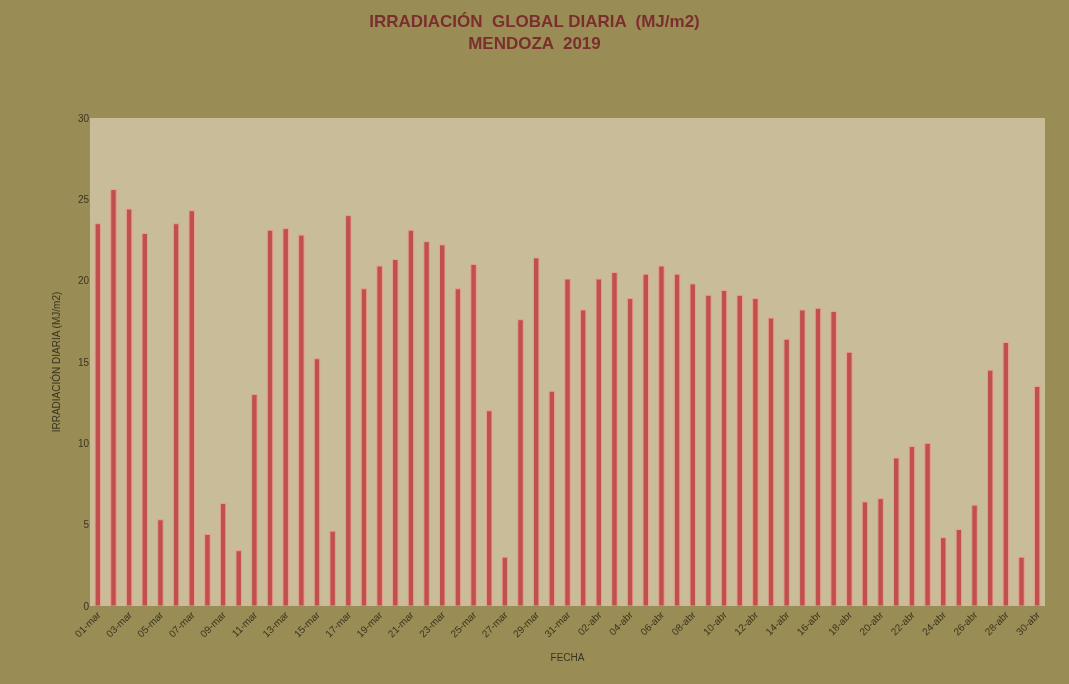 Image resolution: width=1069 pixels, height=684 pixels. Describe the element at coordinates (534, 33) in the screenshot. I see `chart-title: IRRADIACIÓN GLOBAL DIARIA (MJ/m2) MENDOZA 2019` at that location.